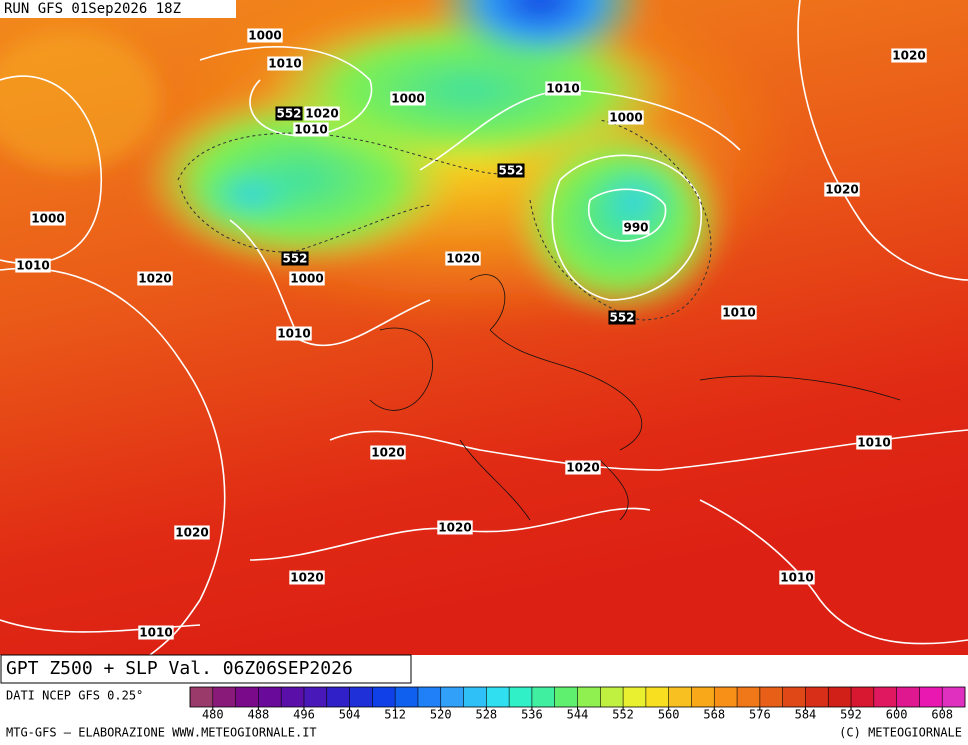 The height and width of the screenshot is (745, 968). I want to click on colorbar-tick-label: 496, so click(304, 715).